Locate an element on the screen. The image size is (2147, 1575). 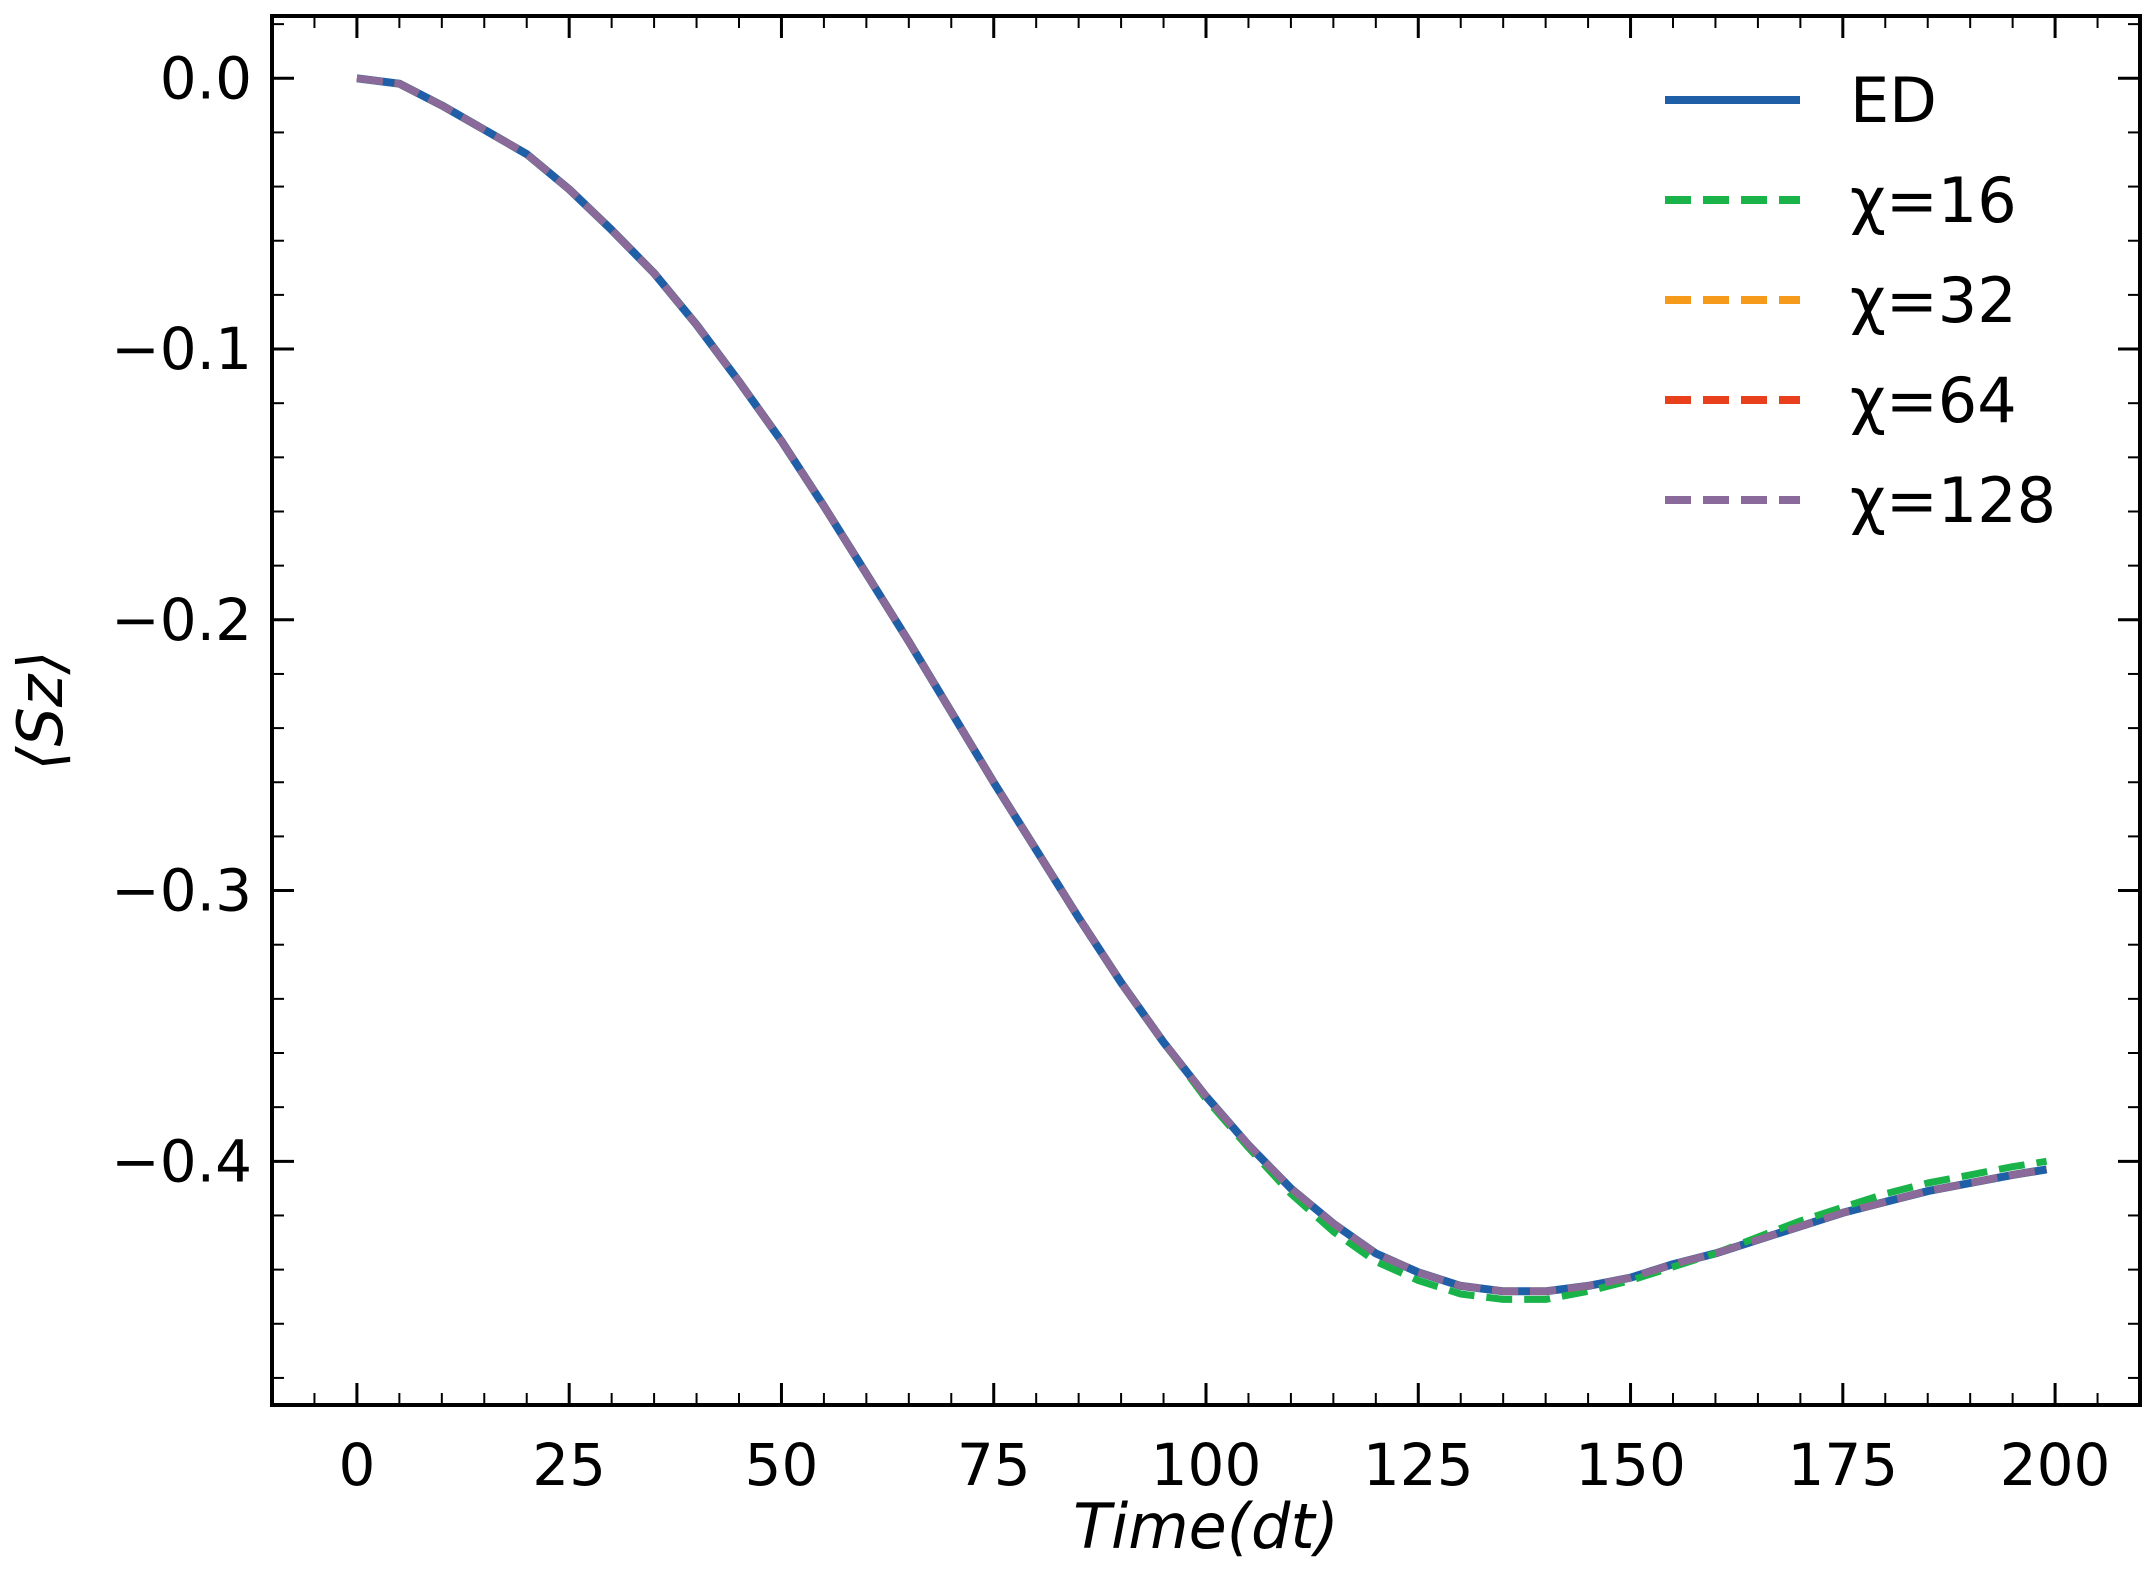
x-tick-label: 25 is located at coordinates (569, 1465).